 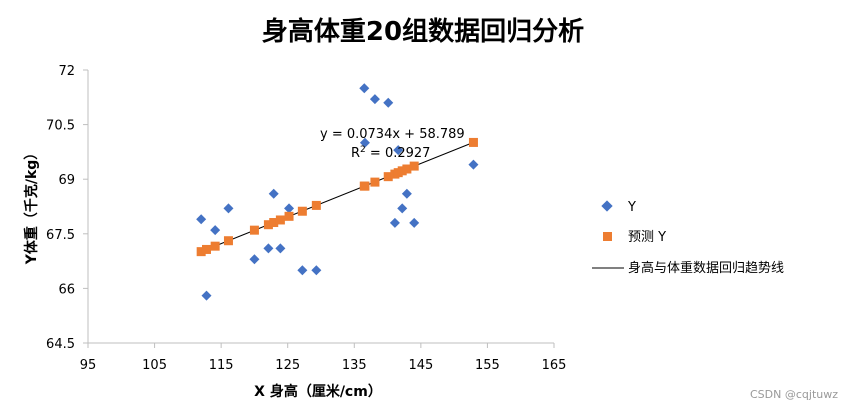 What do you see at coordinates (60, 126) in the screenshot?
I see `y-tick-label: 70.5` at bounding box center [60, 126].